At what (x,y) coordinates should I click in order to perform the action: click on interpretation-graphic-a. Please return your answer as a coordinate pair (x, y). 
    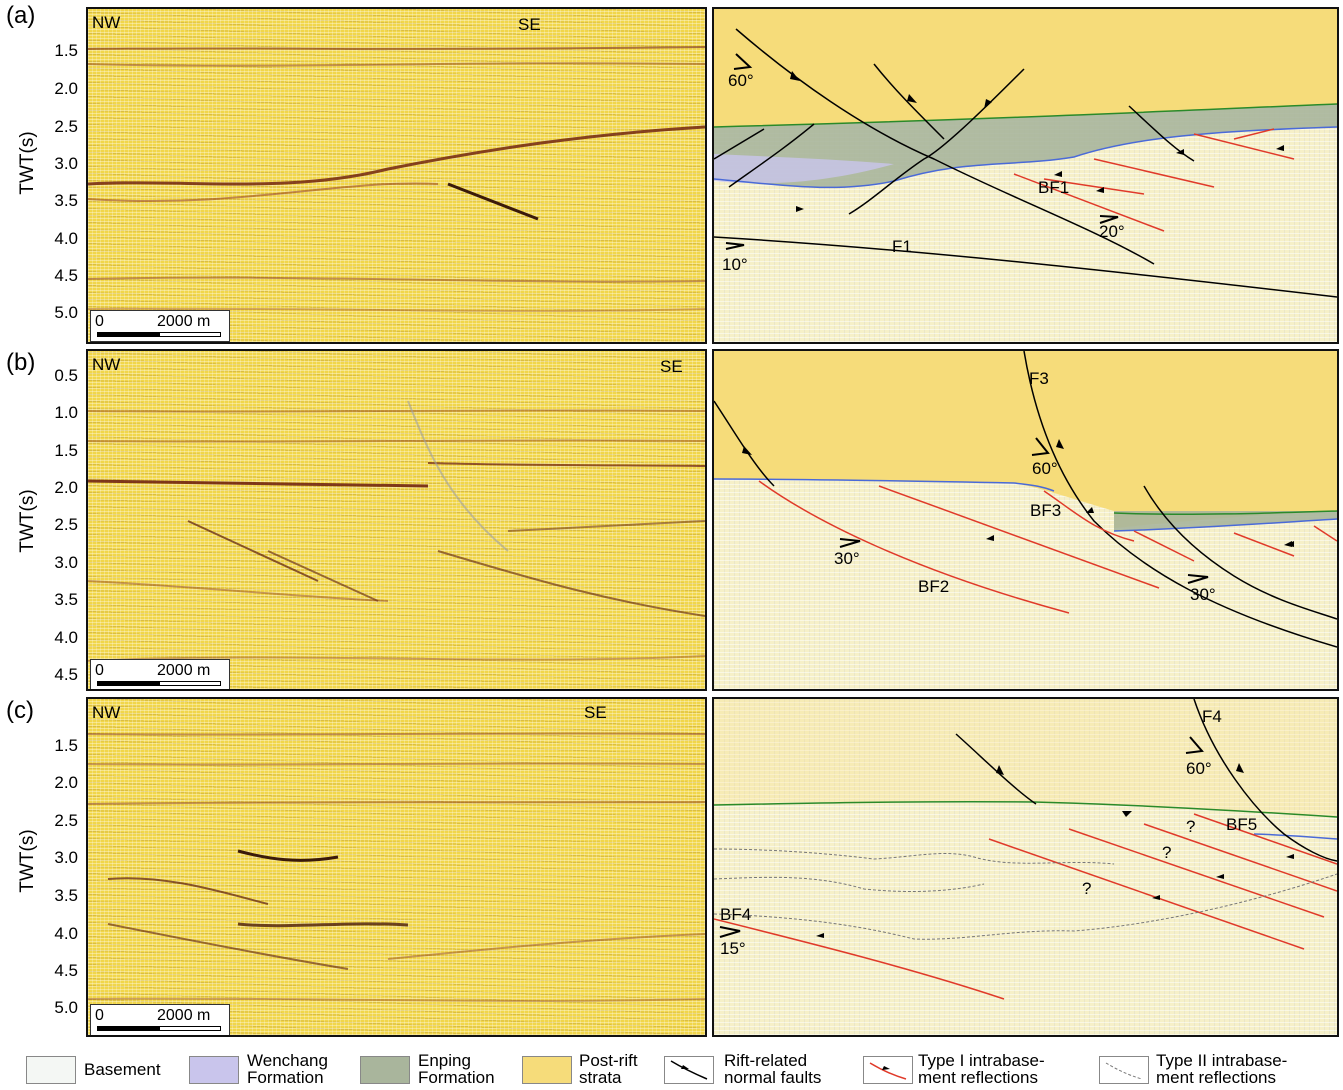
    Looking at the image, I should click on (1025, 153).